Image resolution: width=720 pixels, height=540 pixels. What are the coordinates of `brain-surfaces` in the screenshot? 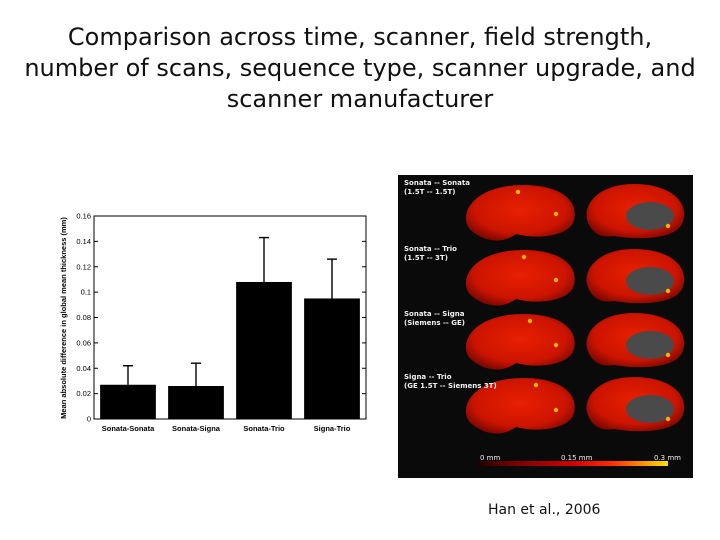 It's located at (575, 308).